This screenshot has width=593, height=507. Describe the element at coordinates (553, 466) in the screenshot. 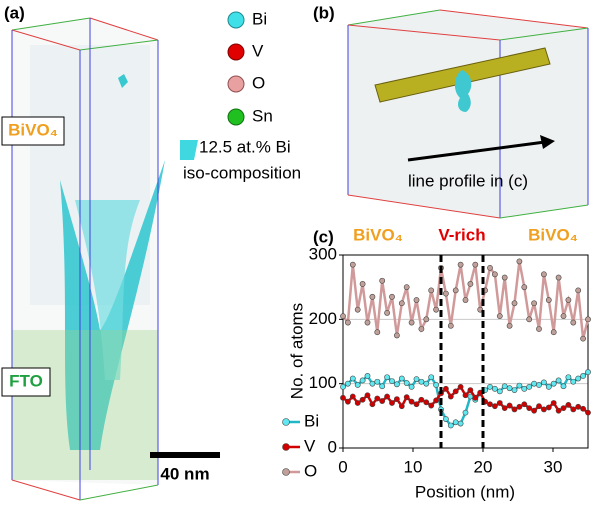

I see `x-tick-label: 30` at that location.